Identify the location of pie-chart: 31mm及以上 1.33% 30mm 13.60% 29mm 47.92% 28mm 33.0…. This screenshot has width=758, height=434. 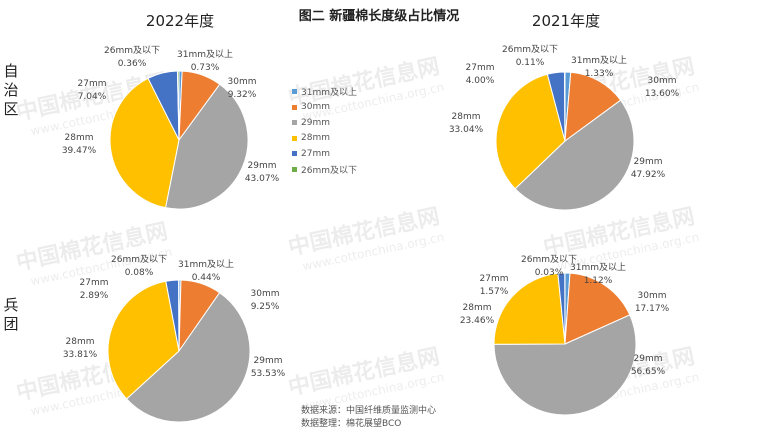
(564, 127).